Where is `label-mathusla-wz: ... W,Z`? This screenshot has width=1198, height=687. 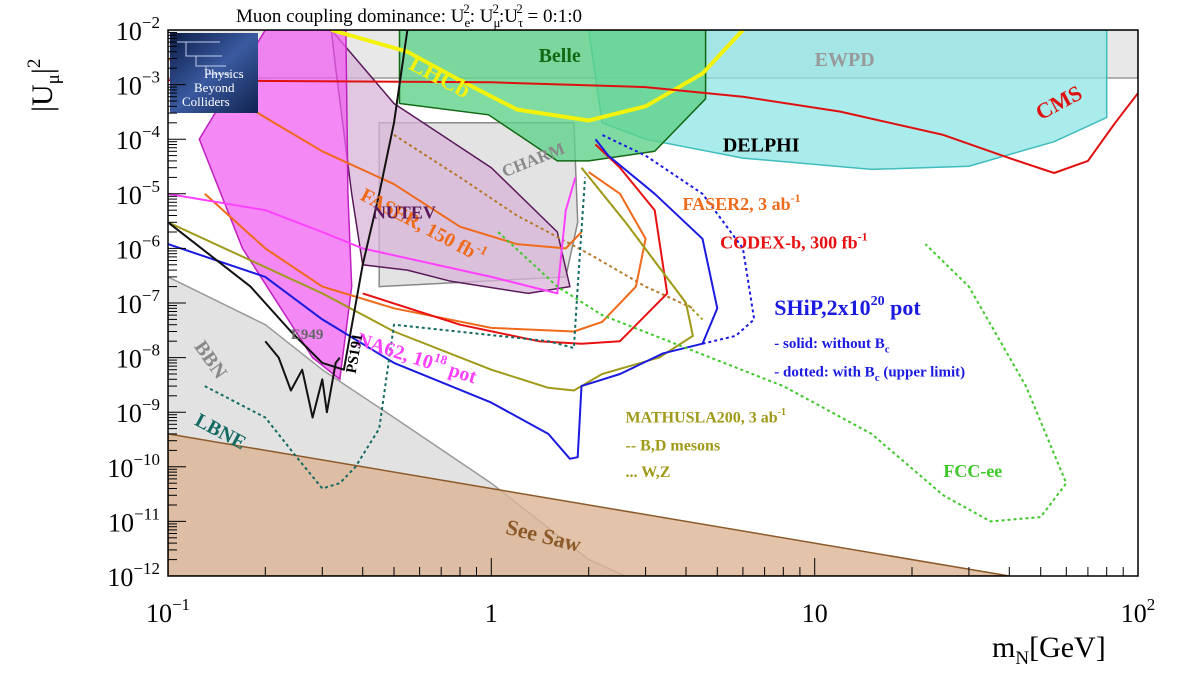
label-mathusla-wz: ... W,Z is located at coordinates (648, 472).